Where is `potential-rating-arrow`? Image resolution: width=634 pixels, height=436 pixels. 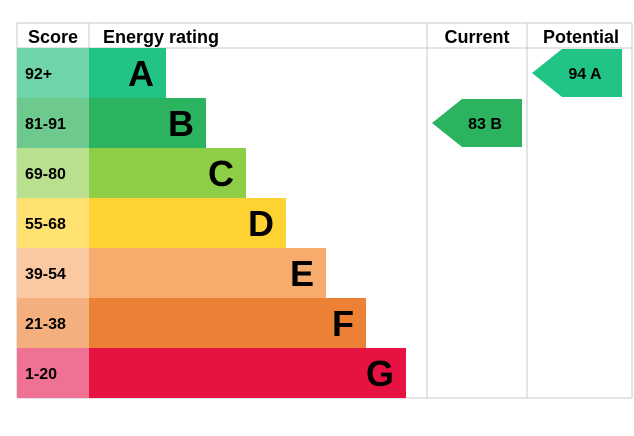 potential-rating-arrow is located at coordinates (577, 73).